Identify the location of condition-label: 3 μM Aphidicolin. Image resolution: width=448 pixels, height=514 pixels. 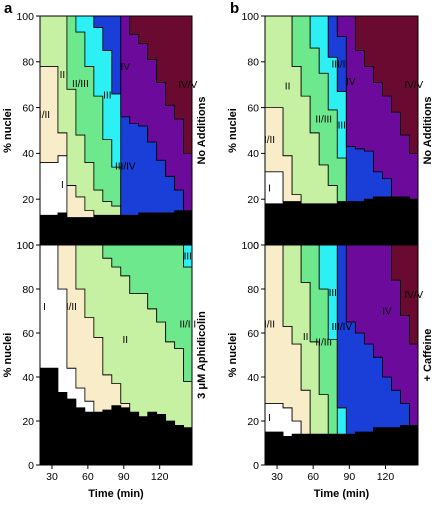
(202, 355).